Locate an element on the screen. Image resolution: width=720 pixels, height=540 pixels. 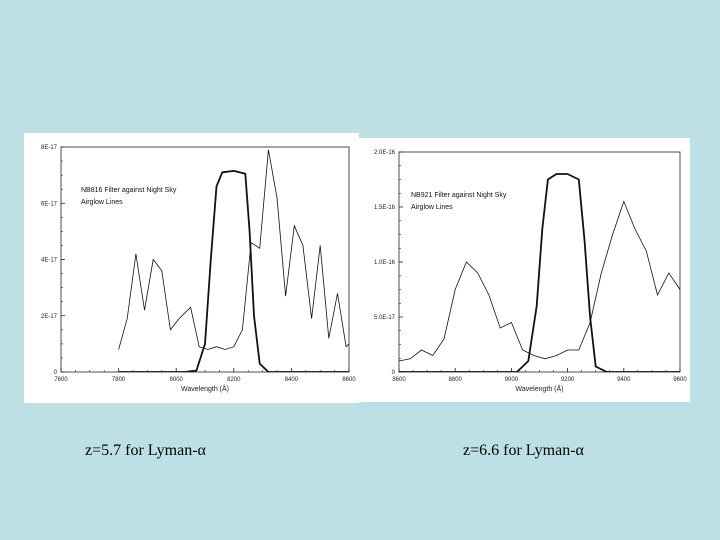
x-tick-label: 9400 is located at coordinates (624, 380).